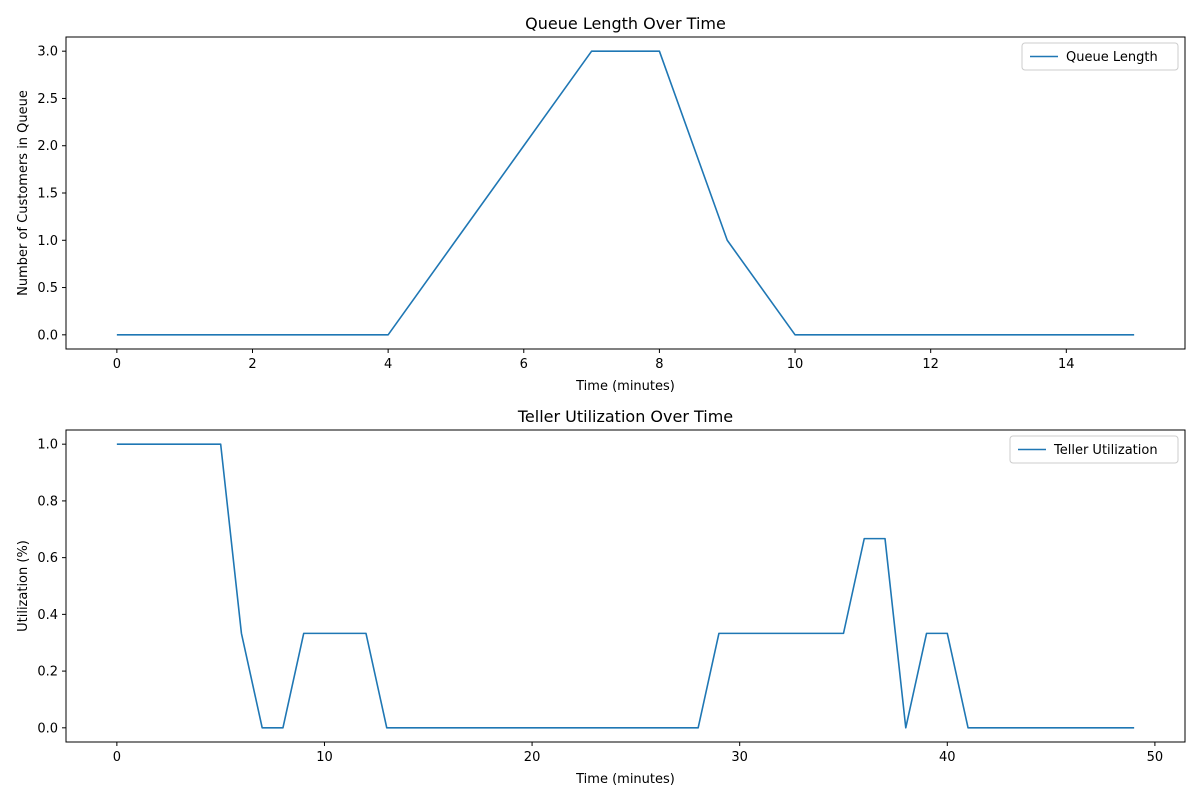 This screenshot has width=1200, height=800. I want to click on y-tick-label: 0.8, so click(47, 501).